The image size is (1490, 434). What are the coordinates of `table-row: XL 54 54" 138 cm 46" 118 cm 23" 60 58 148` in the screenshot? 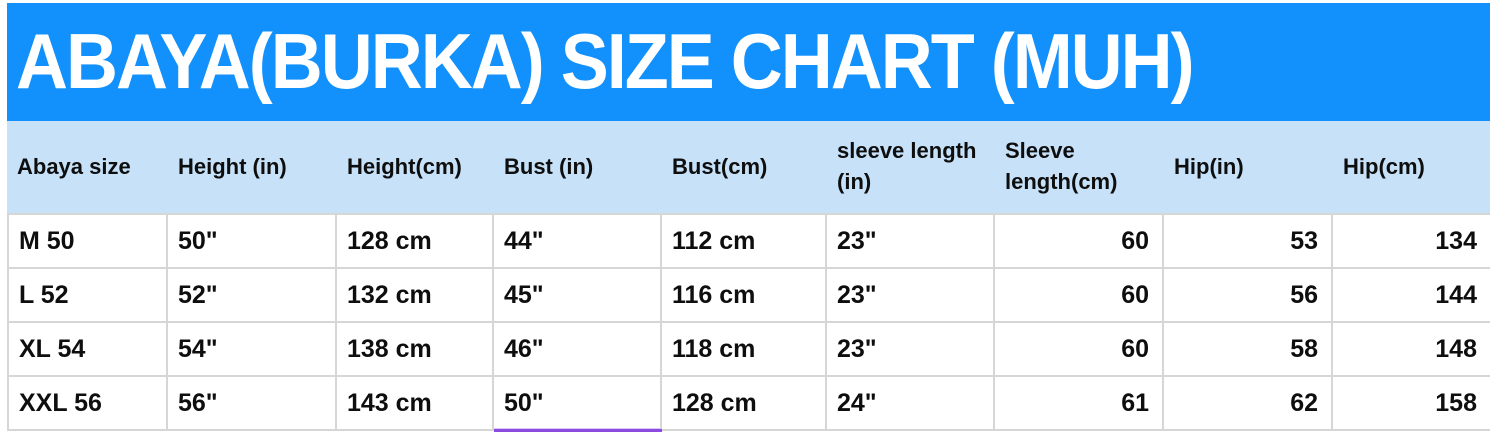 It's located at (748, 350).